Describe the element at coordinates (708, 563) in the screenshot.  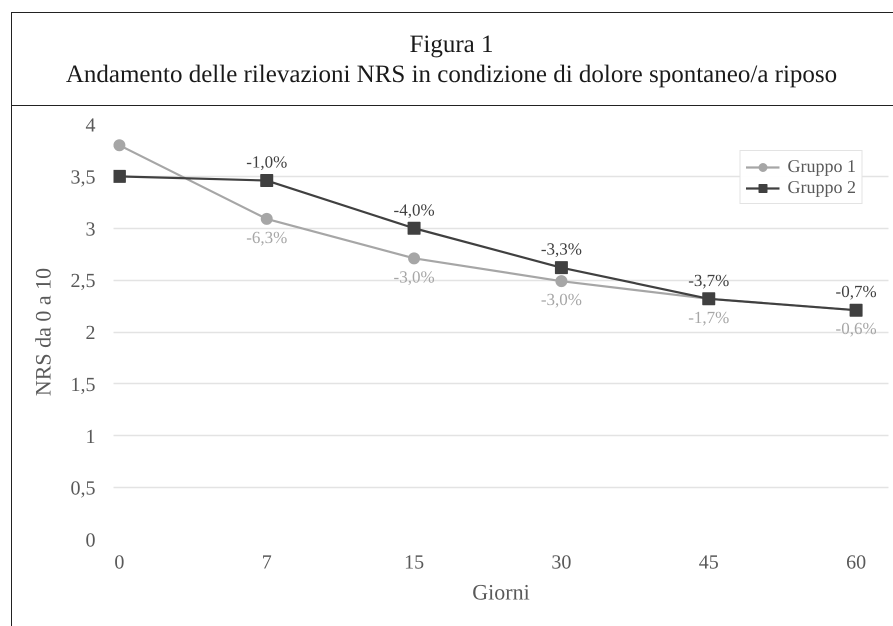
I see `x-tick-label: 45` at that location.